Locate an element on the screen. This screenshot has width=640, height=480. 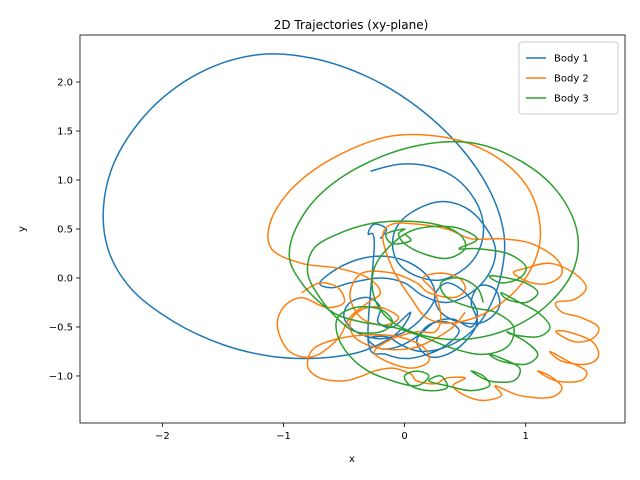
legend-label-body-3: Body 3 is located at coordinates (571, 99).